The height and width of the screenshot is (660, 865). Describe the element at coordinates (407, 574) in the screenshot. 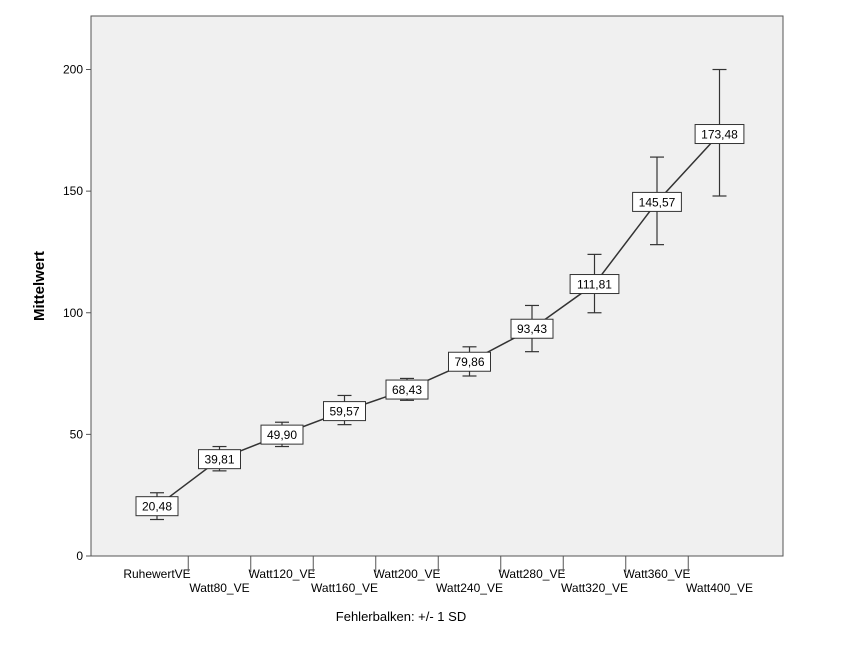

I see `x-tick-label: Watt200_VE` at that location.